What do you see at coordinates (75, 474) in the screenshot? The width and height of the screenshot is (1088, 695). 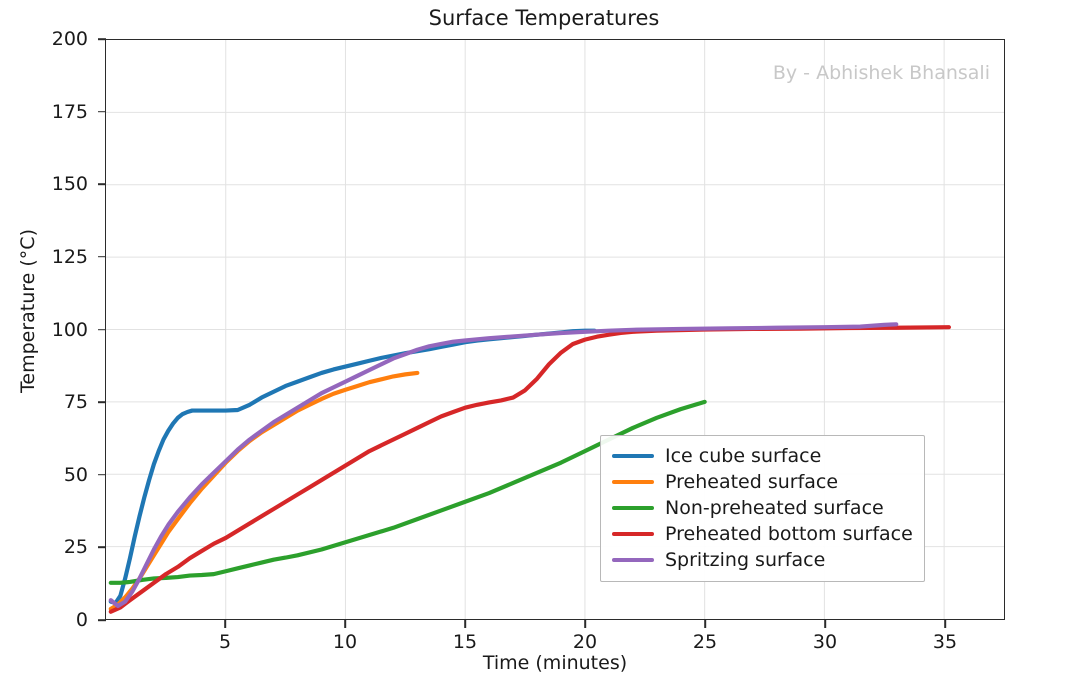 I see `y-tick-label: 50` at bounding box center [75, 474].